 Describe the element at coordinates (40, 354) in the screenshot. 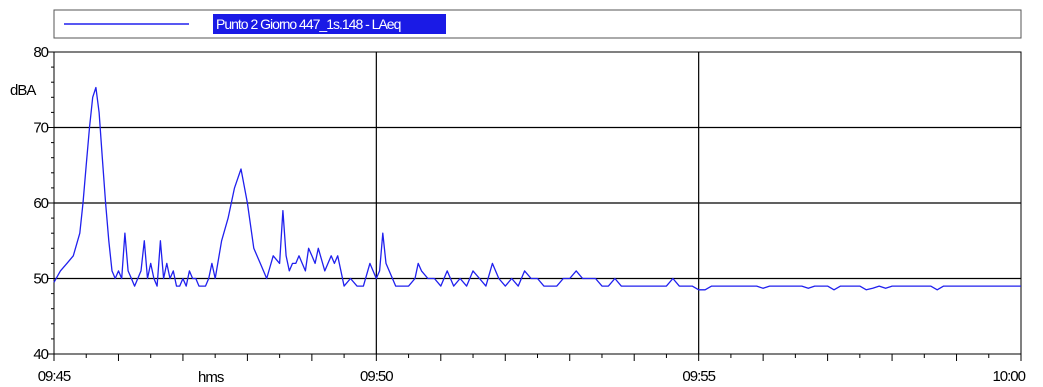

I see `y-tick-label: 40` at that location.